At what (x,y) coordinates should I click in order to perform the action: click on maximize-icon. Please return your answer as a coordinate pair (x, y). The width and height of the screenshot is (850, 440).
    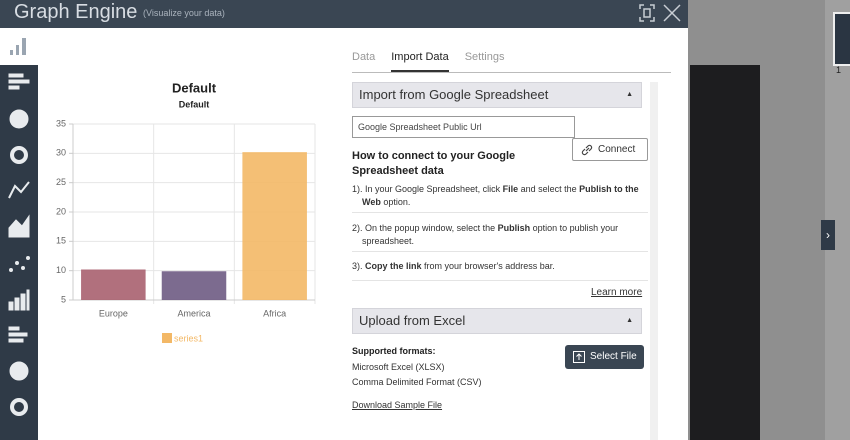
    Looking at the image, I should click on (647, 13).